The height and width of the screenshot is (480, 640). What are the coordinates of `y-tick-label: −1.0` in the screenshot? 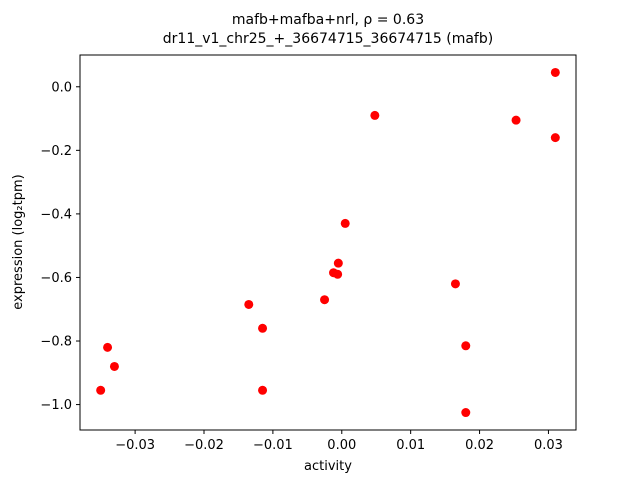 It's located at (56, 405).